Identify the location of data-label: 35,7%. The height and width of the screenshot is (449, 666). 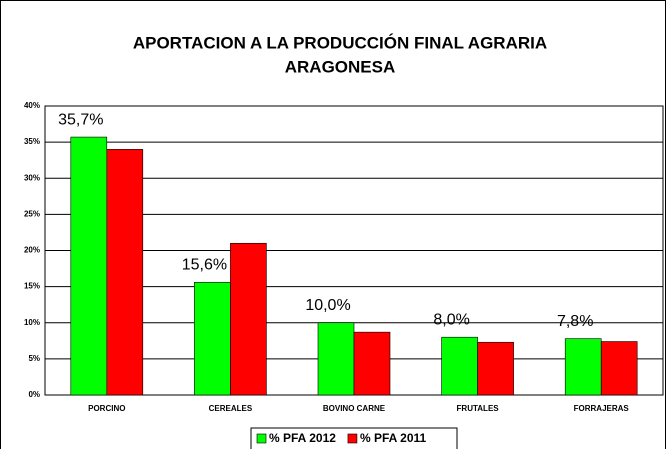
(80, 119).